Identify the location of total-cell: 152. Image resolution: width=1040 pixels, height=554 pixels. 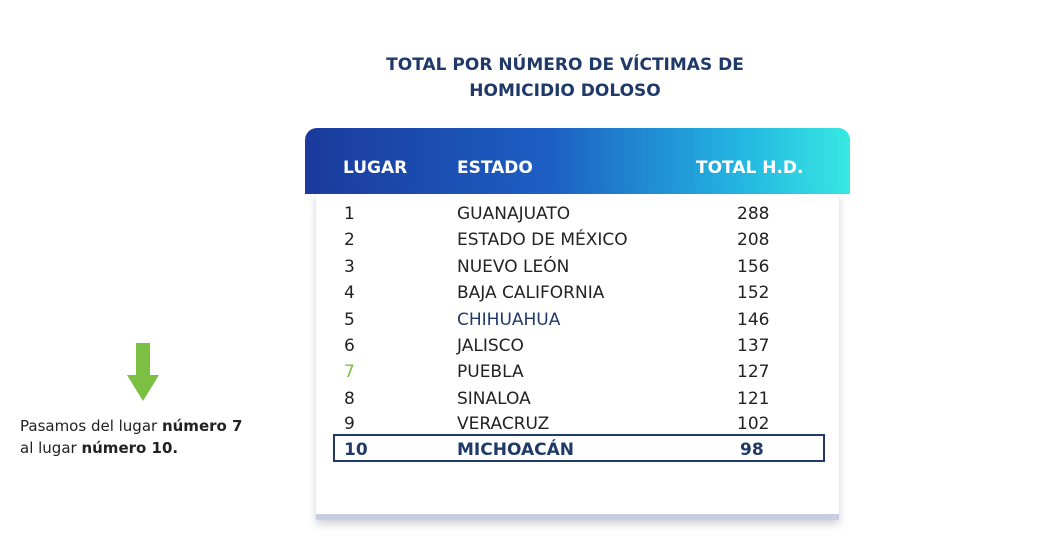
(753, 293).